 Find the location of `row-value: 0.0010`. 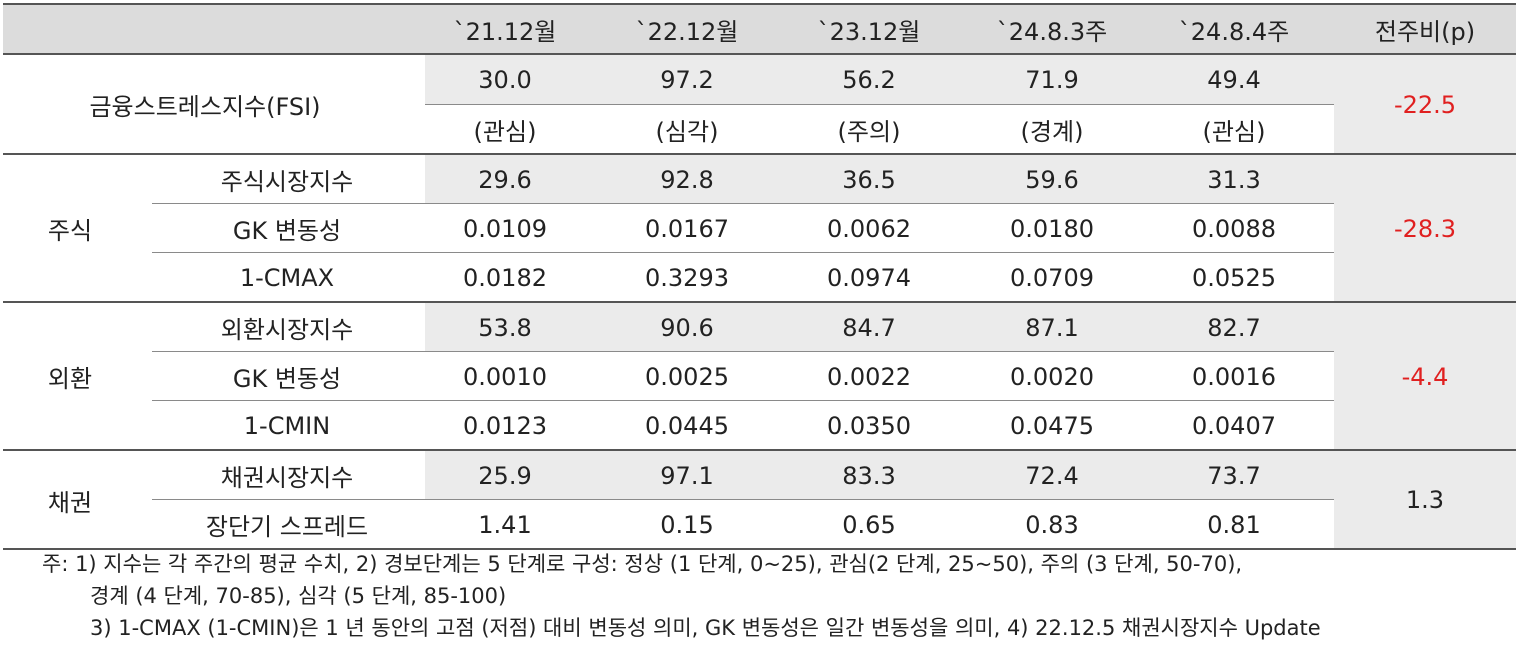

row-value: 0.0010 is located at coordinates (505, 376).